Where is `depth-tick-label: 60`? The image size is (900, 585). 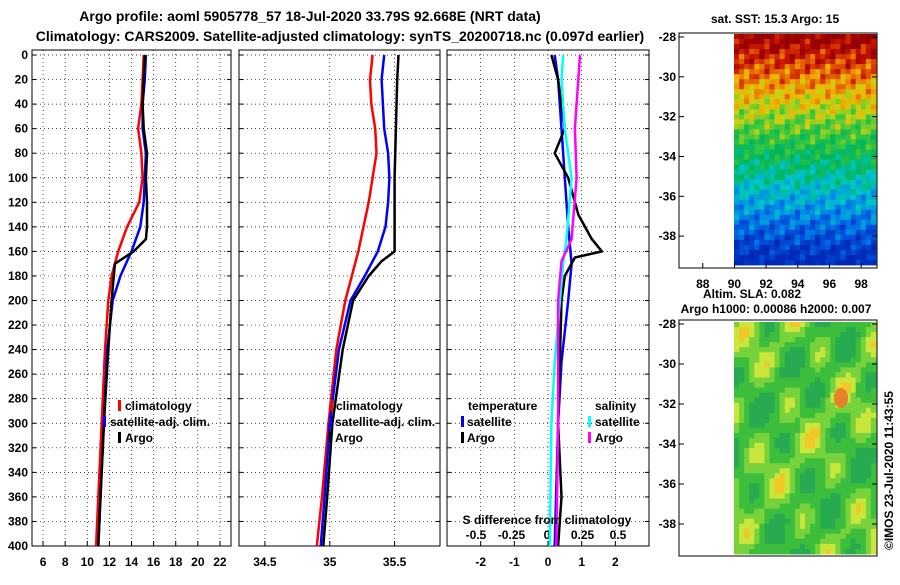
depth-tick-label: 60 is located at coordinates (22, 129).